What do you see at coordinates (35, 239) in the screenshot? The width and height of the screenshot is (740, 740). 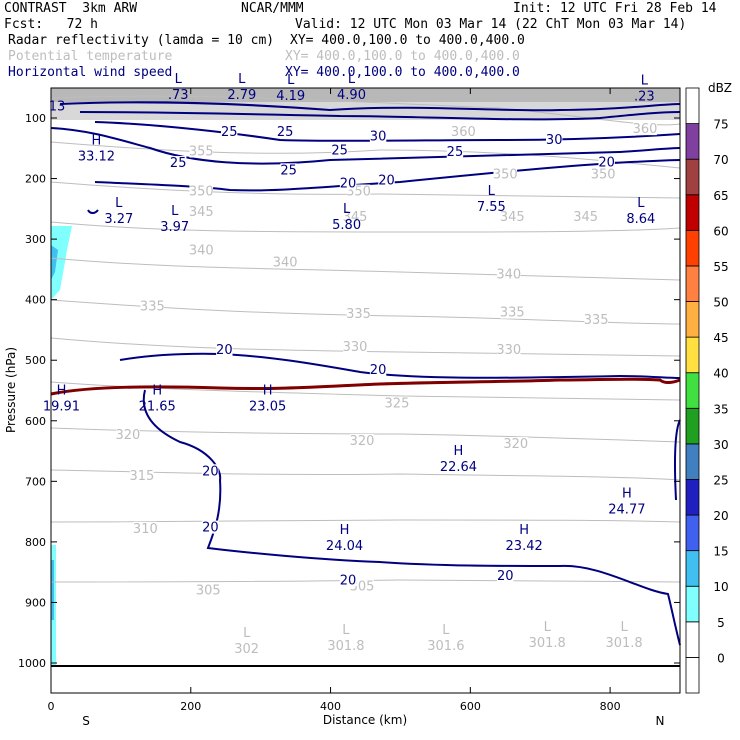 I see `y-tick-label: 300` at bounding box center [35, 239].